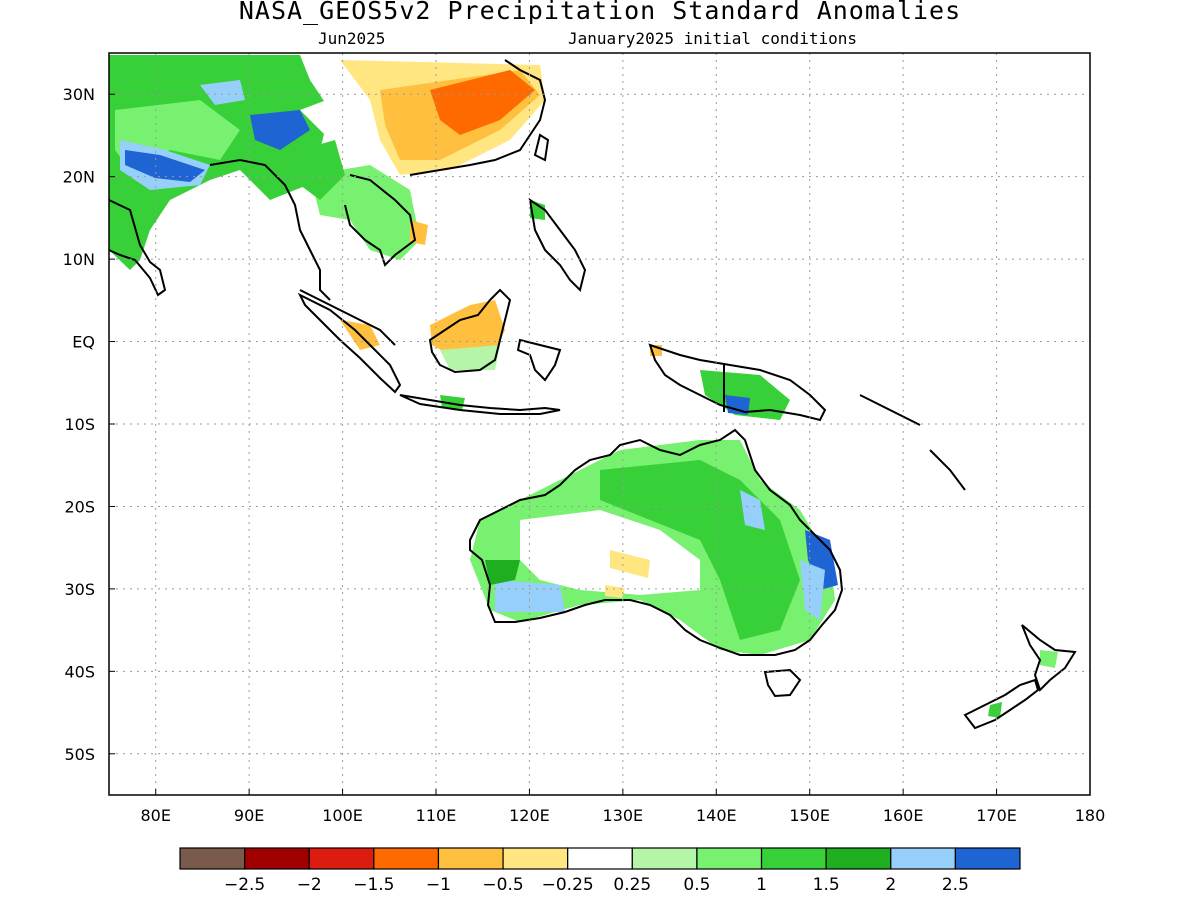 This screenshot has height=900, width=1200. I want to click on colorbar-label: 0.5, so click(696, 885).